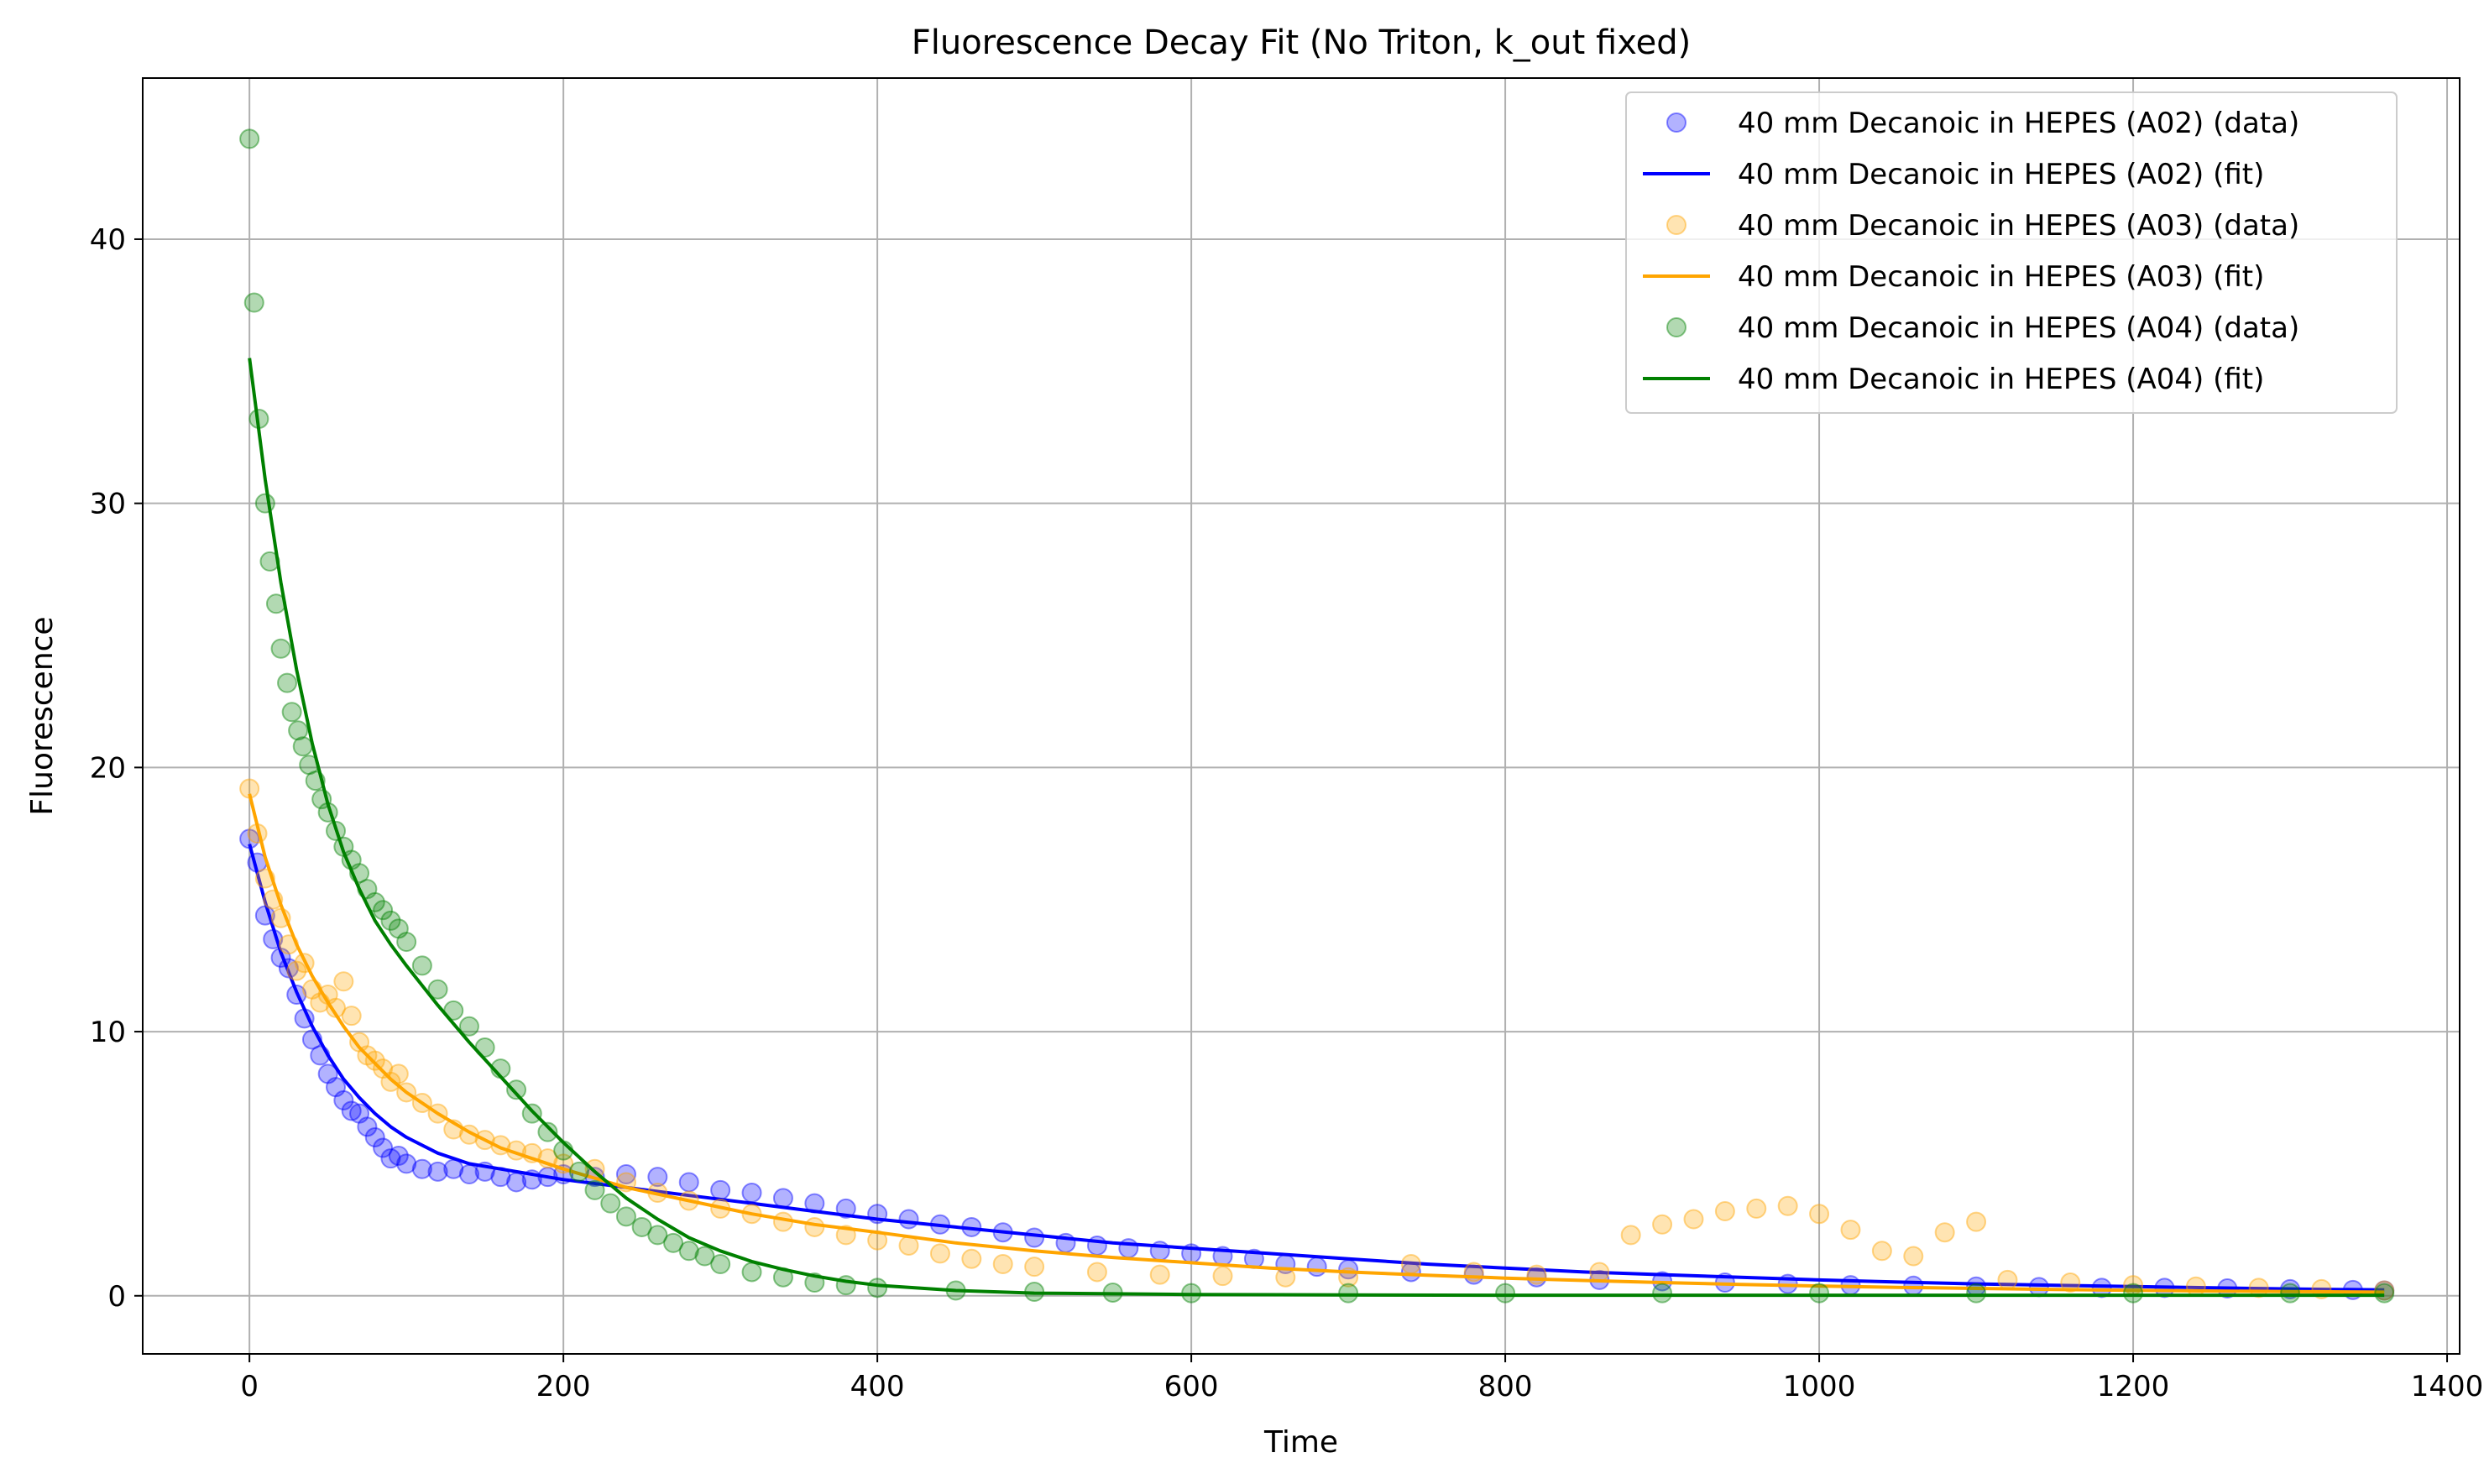 The width and height of the screenshot is (2484, 1484). I want to click on legend-label: 40 mm Decanoic in HEPES (A02) (fit), so click(2001, 174).